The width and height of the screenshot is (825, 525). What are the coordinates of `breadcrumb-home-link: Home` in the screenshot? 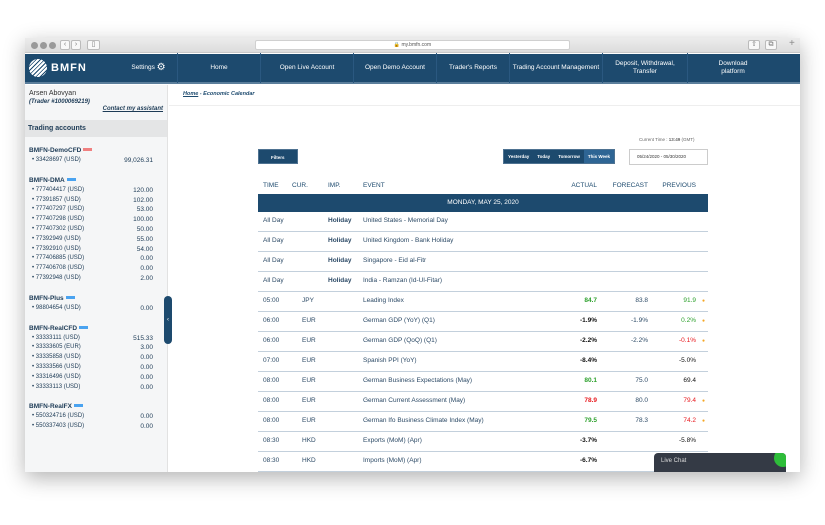 It's located at (191, 94).